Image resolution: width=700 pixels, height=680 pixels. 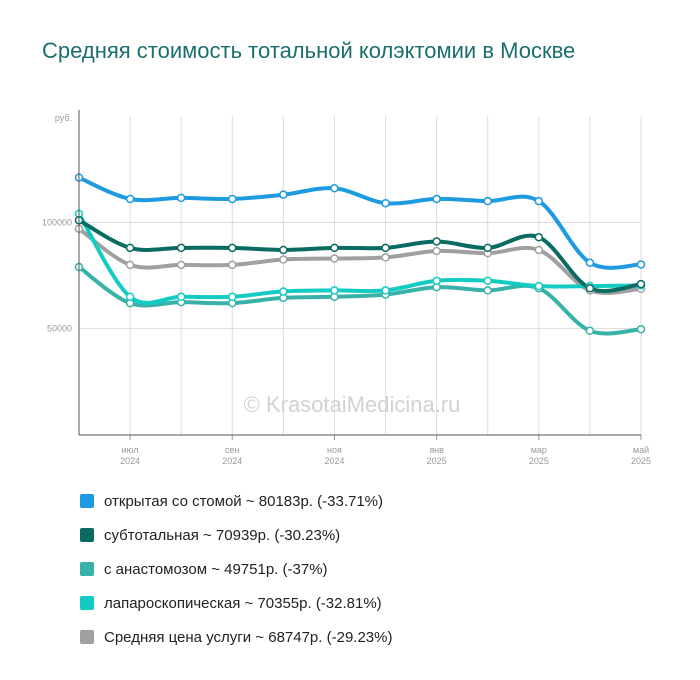 What do you see at coordinates (248, 637) in the screenshot?
I see `legend-label: Средняя цена услуги ~ 68747р. (-29.23%)` at bounding box center [248, 637].